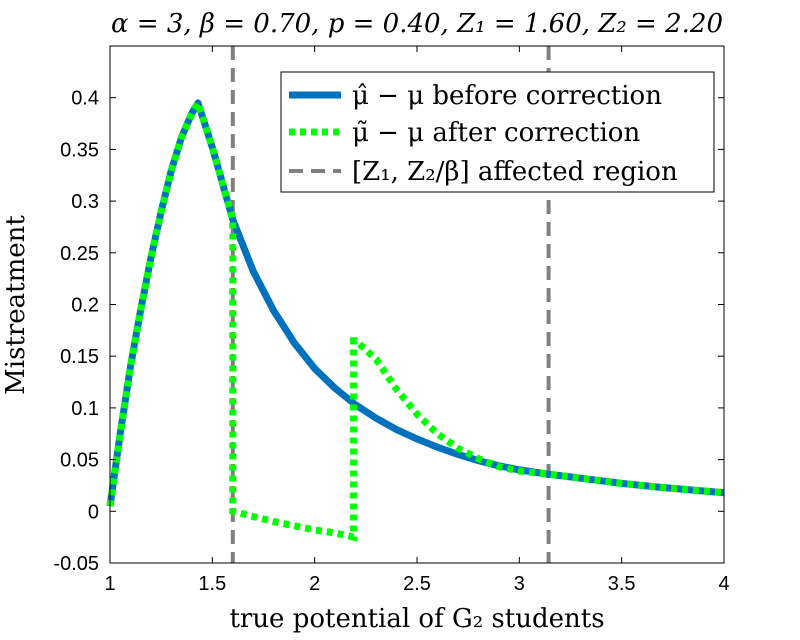  I want to click on legend-label-region: [Z₁, Z₂/β] affected region, so click(515, 172).